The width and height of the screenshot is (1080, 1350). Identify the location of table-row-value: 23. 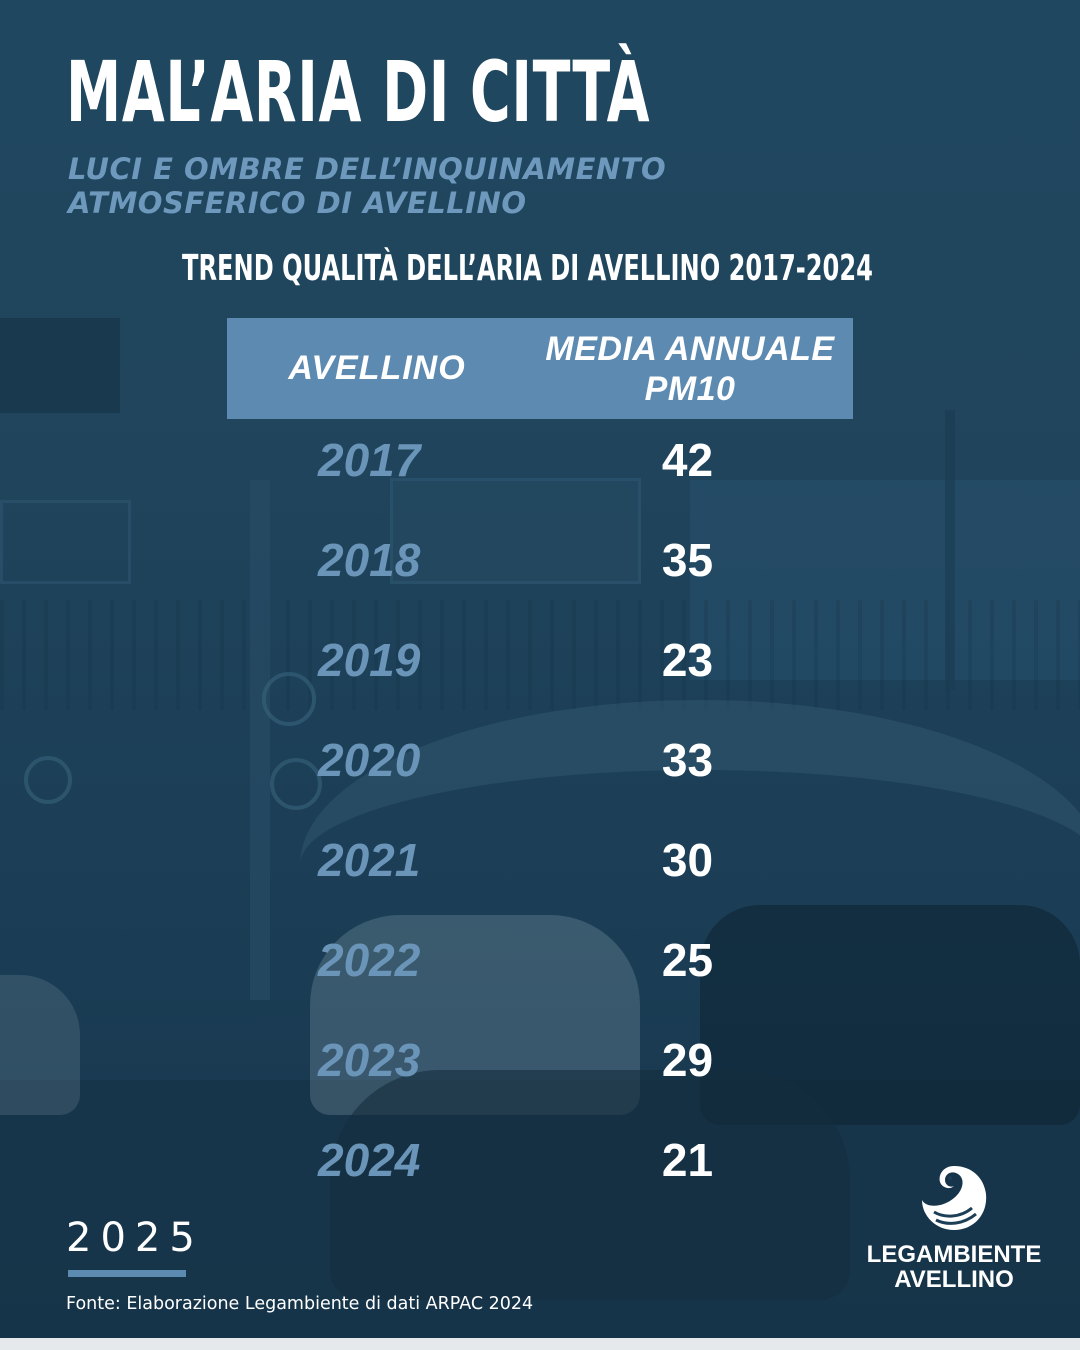
(687, 660).